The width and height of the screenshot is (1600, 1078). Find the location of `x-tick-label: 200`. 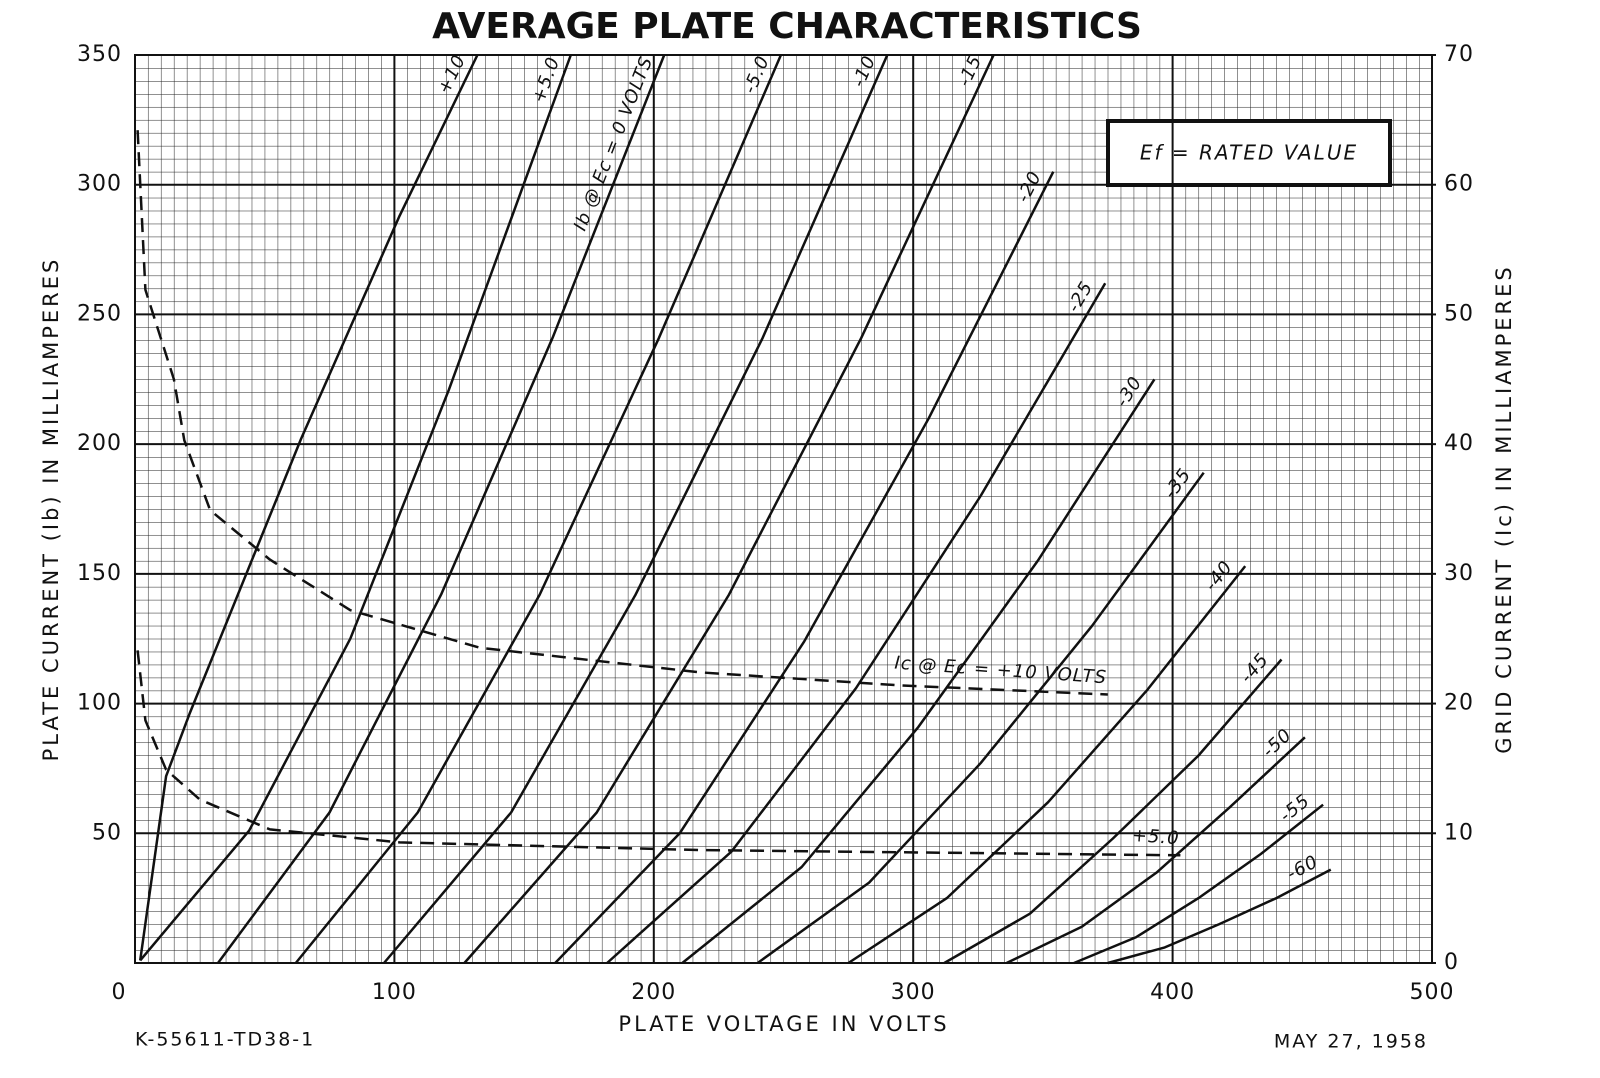

x-tick-label: 200 is located at coordinates (653, 992).